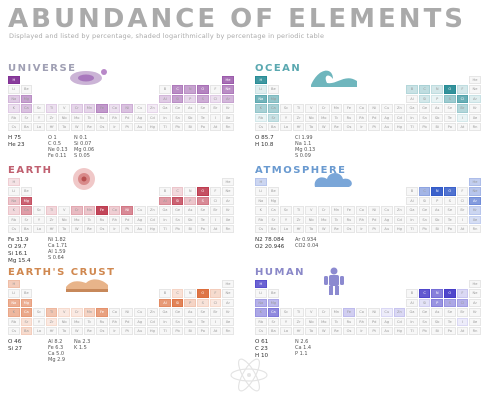  What do you see at coordinates (87, 179) in the screenshot?
I see `earth-icon` at bounding box center [87, 179].